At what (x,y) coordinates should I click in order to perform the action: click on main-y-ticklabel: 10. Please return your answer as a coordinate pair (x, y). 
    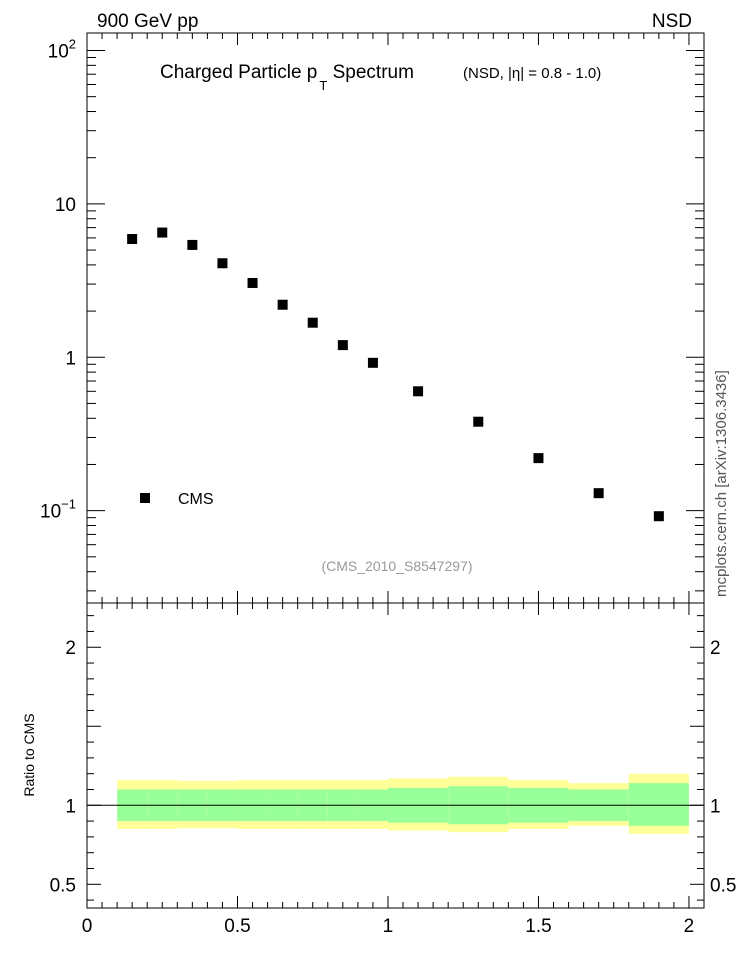
    Looking at the image, I should click on (65, 205).